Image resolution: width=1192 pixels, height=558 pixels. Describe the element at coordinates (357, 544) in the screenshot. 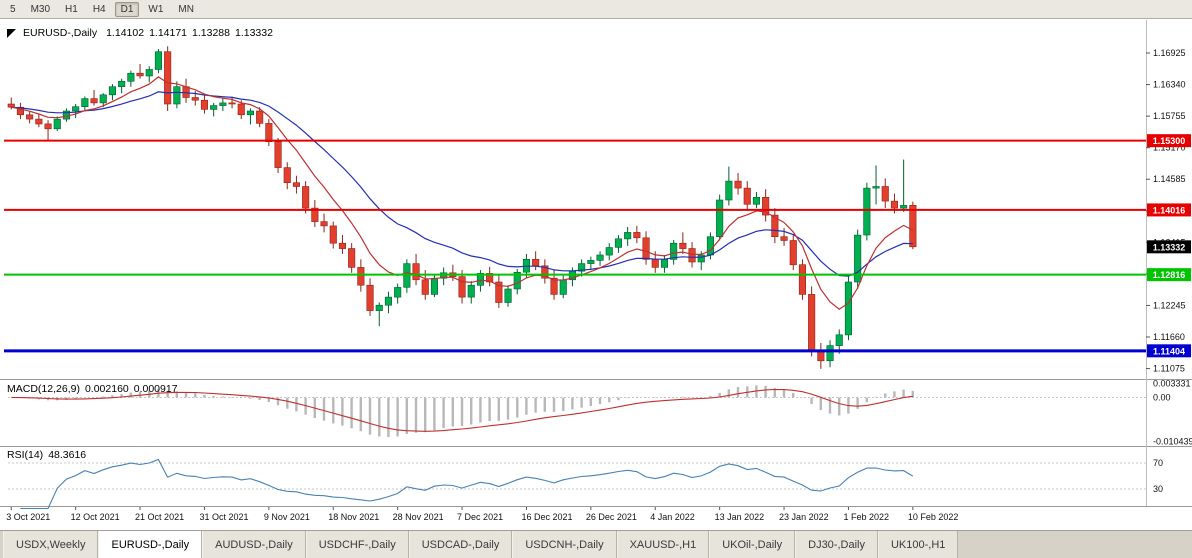

I see `chart-tab-usdchf-daily: USDCHF-,Daily` at that location.